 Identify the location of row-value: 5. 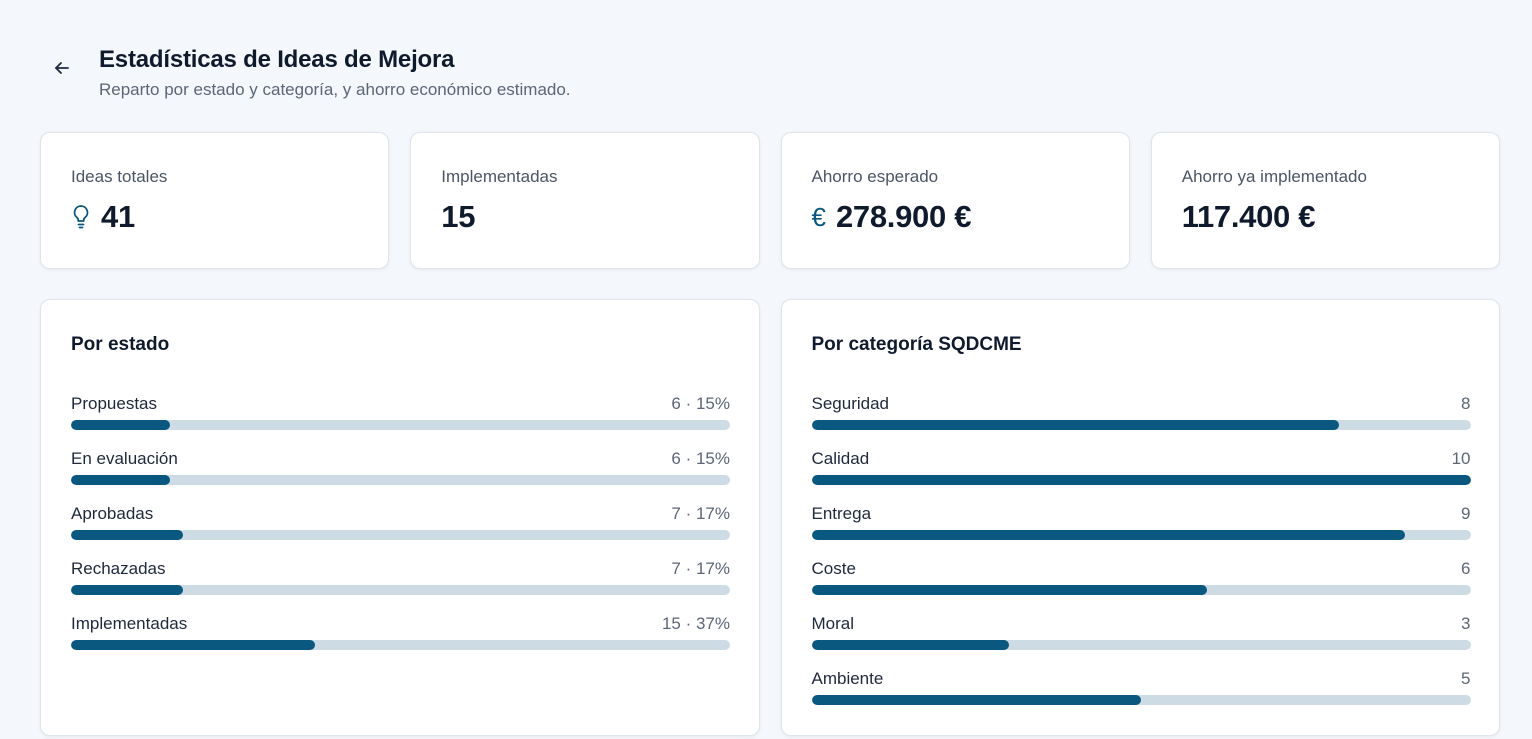
(1466, 678).